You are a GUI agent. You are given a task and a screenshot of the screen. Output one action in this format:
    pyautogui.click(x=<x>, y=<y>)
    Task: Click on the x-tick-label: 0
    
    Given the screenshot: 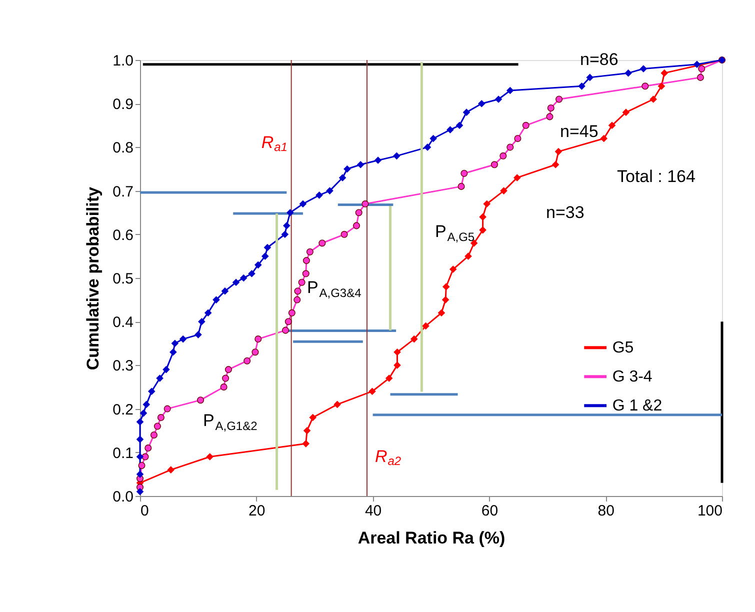 What is the action you would take?
    pyautogui.click(x=144, y=511)
    